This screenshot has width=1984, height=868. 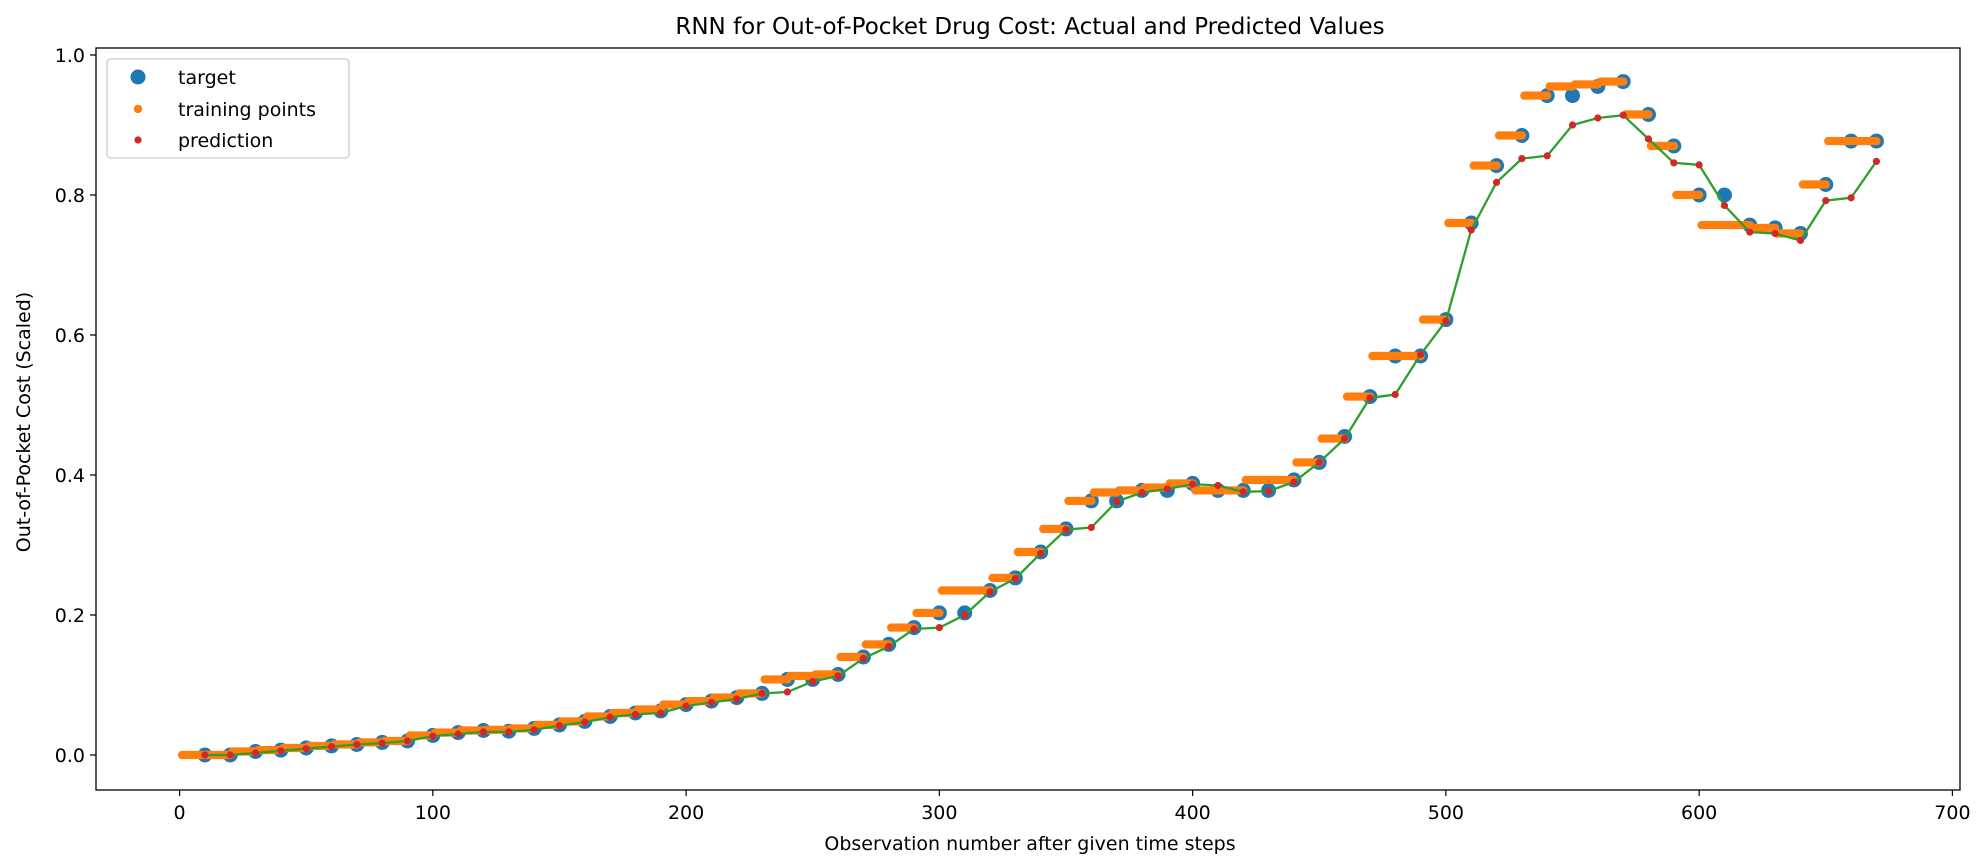 What do you see at coordinates (138, 109) in the screenshot?
I see `legend-training-marker` at bounding box center [138, 109].